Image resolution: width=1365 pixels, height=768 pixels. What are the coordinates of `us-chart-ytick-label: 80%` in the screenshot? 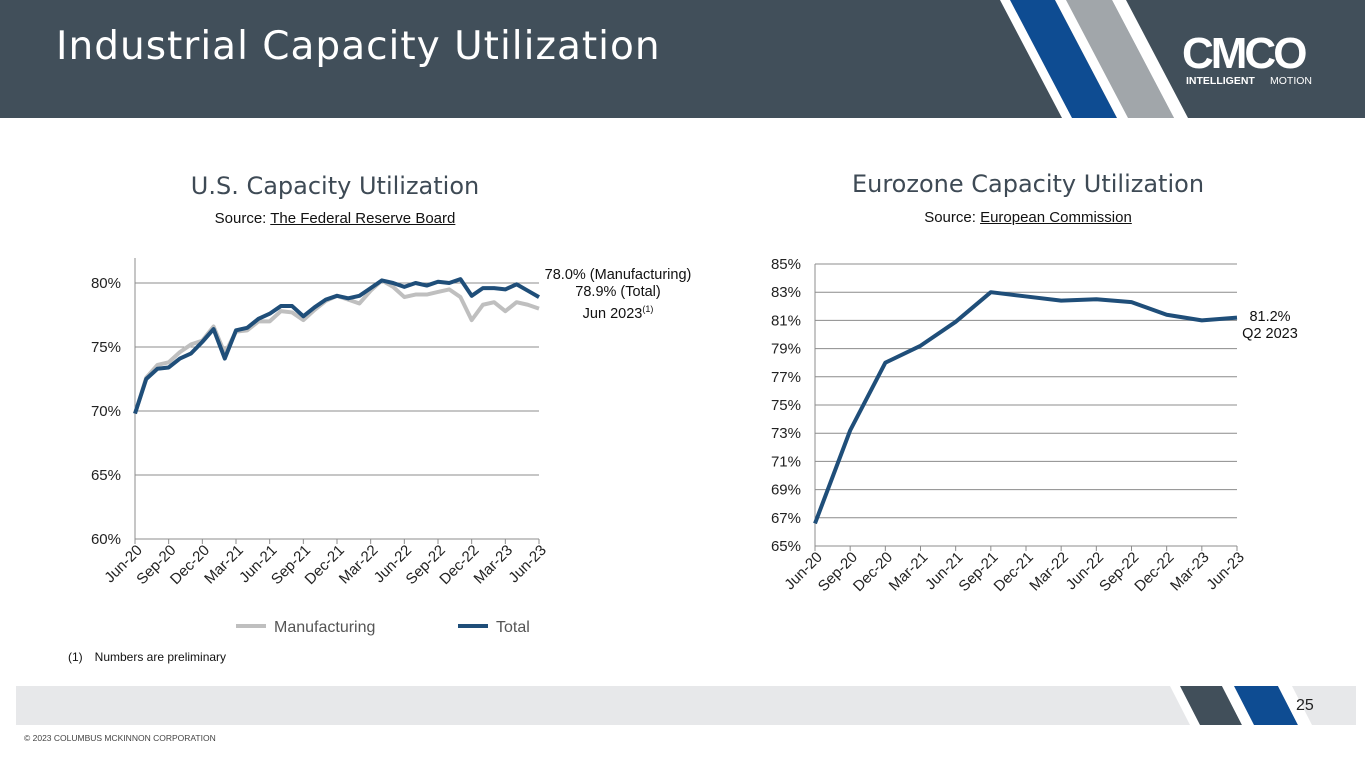 It's located at (106, 283).